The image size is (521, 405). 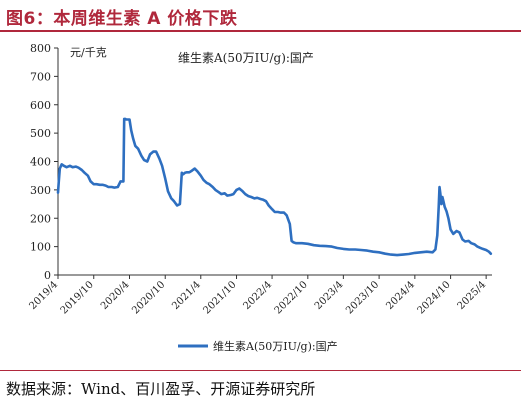 What do you see at coordinates (40, 162) in the screenshot?
I see `y-tick-label: 400` at bounding box center [40, 162].